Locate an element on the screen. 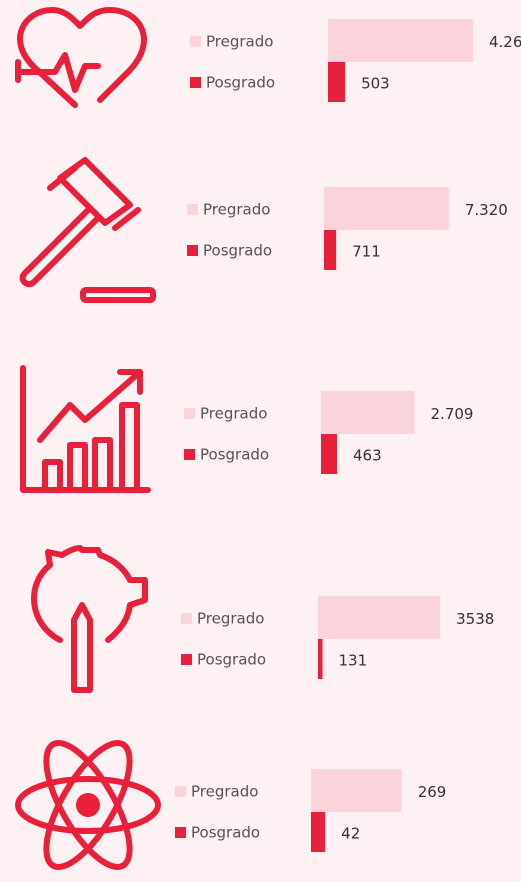  icon-growth-chart is located at coordinates (85, 429).